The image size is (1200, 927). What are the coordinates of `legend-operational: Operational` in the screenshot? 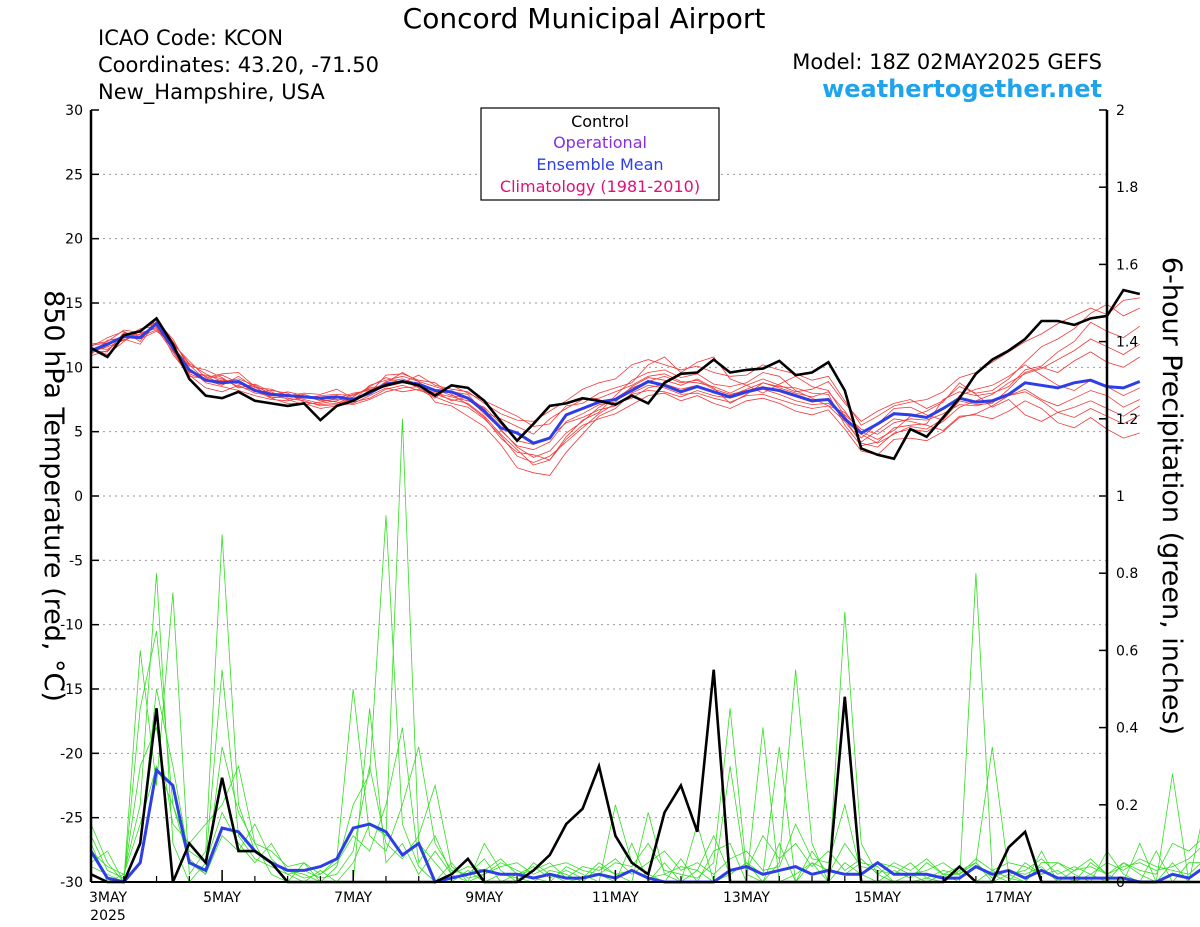 It's located at (600, 142).